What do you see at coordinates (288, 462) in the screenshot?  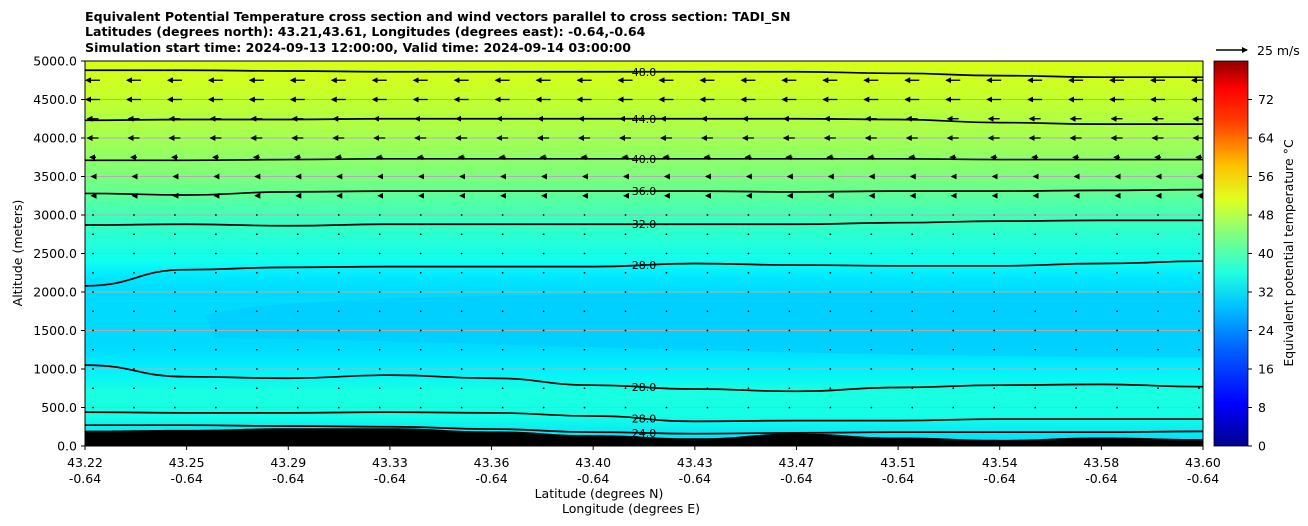 I see `x-tick-label-lat: 43.29` at bounding box center [288, 462].